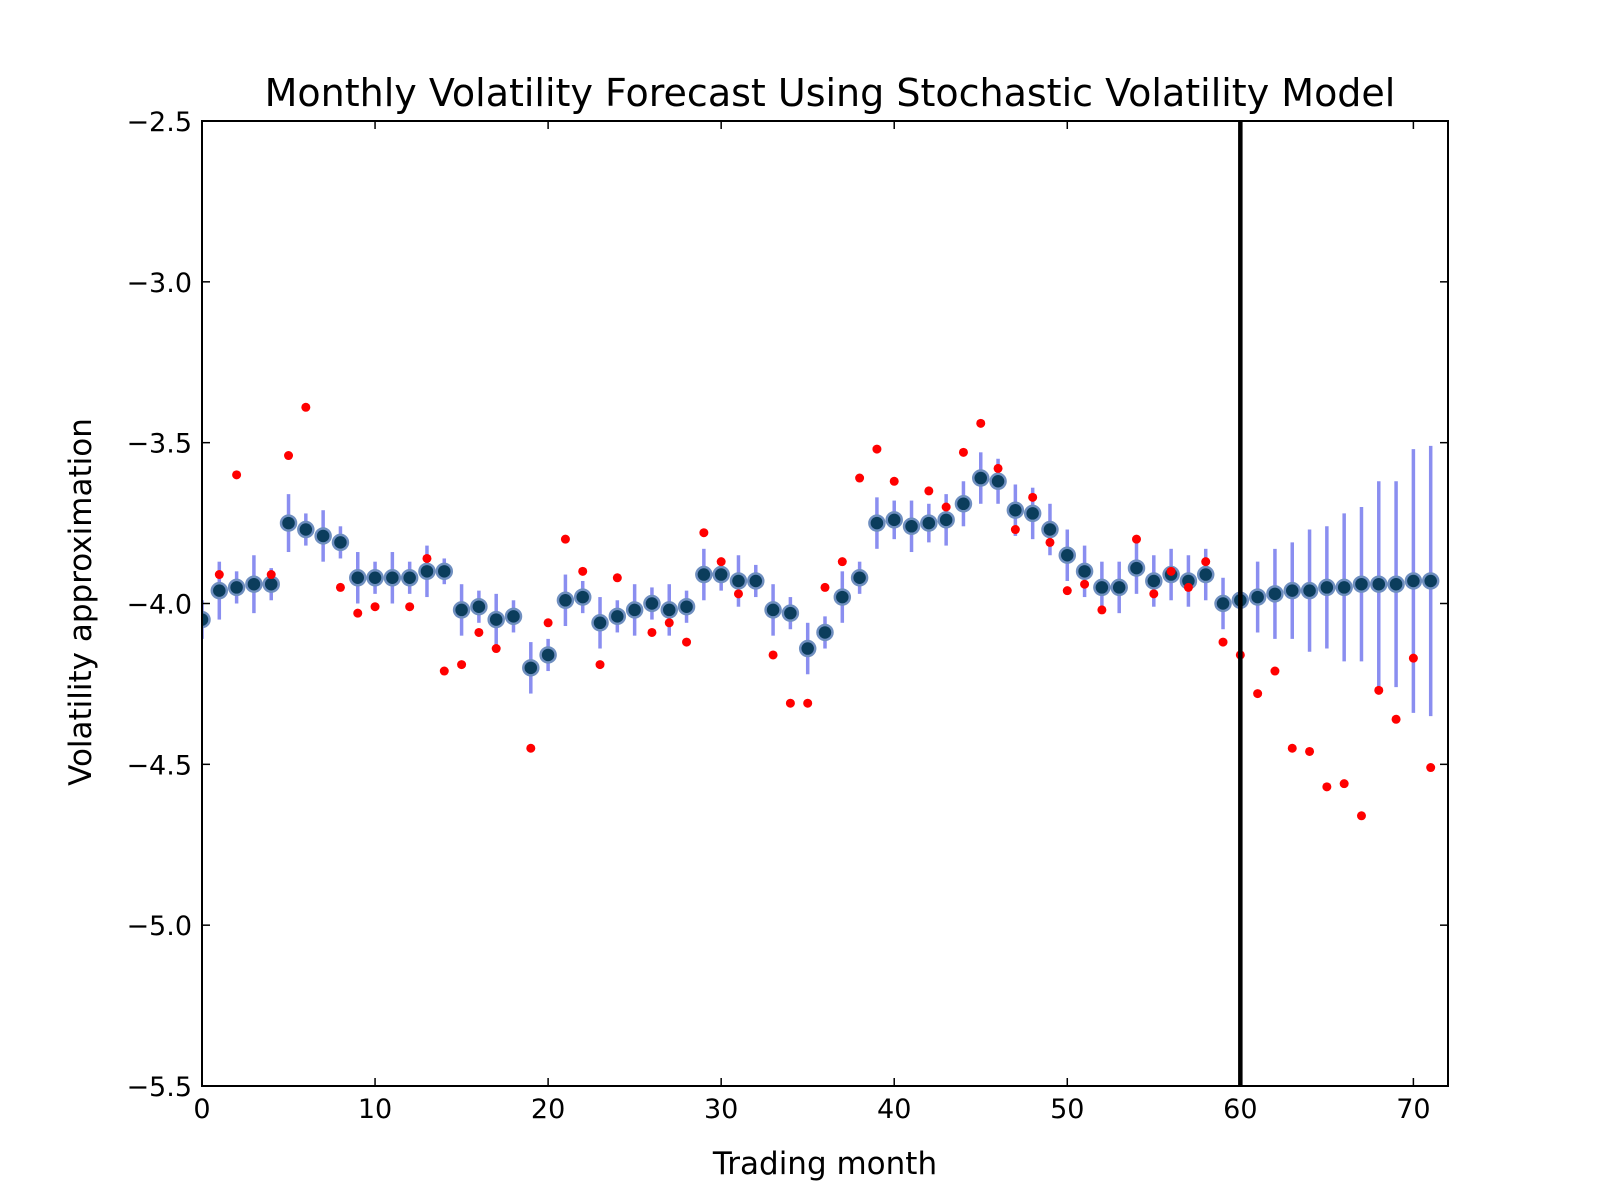  Describe the element at coordinates (159, 444) in the screenshot. I see `y-tick-label: −3.5` at that location.